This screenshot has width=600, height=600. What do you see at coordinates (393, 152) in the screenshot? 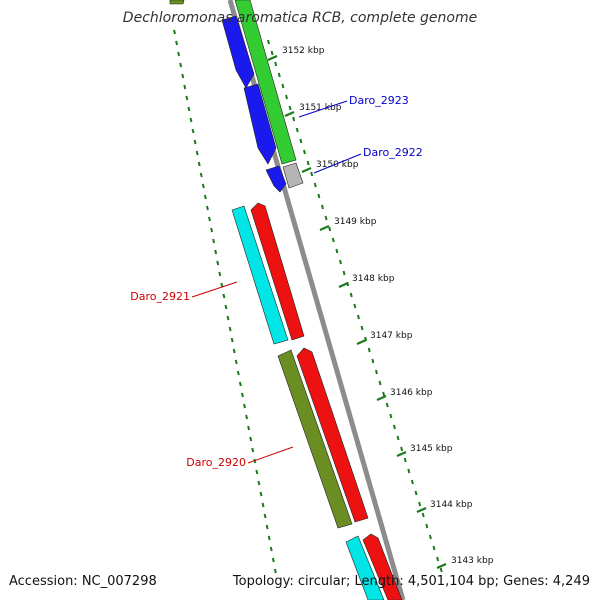
I see `gene-label-daro_2922: Daro_2922` at bounding box center [393, 152].